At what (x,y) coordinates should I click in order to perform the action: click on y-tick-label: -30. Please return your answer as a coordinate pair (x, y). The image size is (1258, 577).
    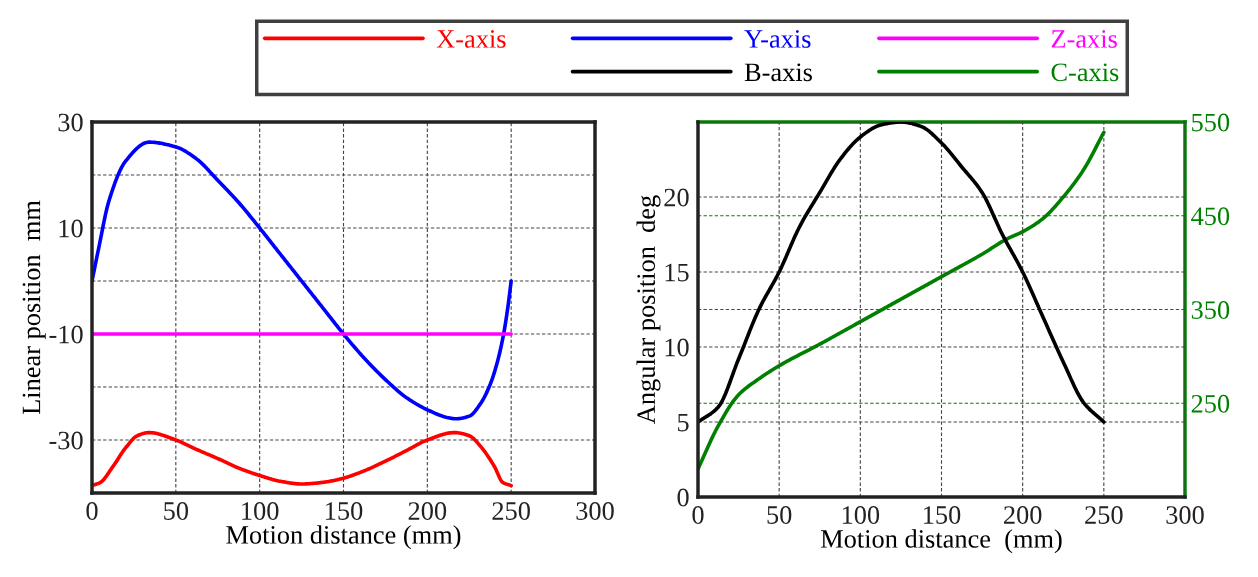
    Looking at the image, I should click on (66, 440).